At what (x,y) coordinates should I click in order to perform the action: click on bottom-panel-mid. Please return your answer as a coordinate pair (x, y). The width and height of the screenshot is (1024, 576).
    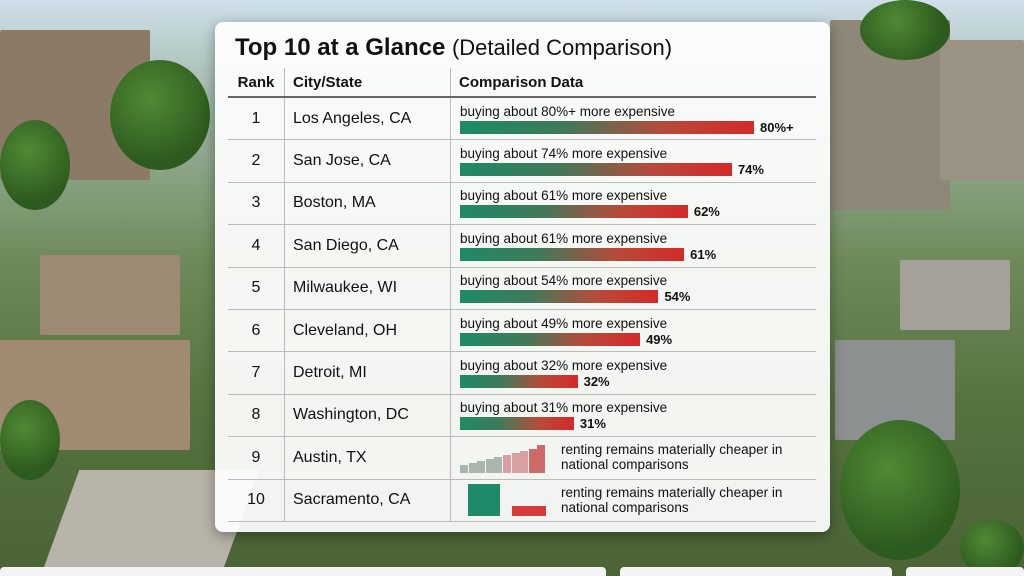
    Looking at the image, I should click on (756, 571).